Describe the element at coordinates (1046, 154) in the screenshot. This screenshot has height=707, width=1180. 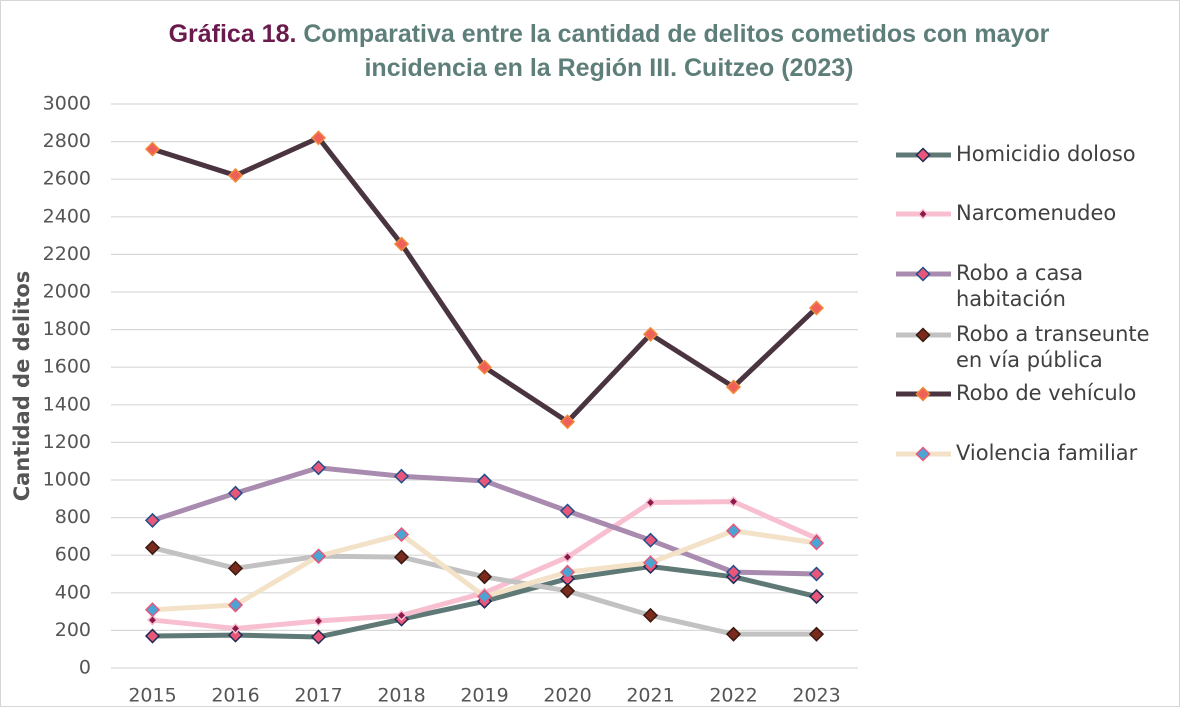
I see `legend-label: Homicidio doloso` at that location.